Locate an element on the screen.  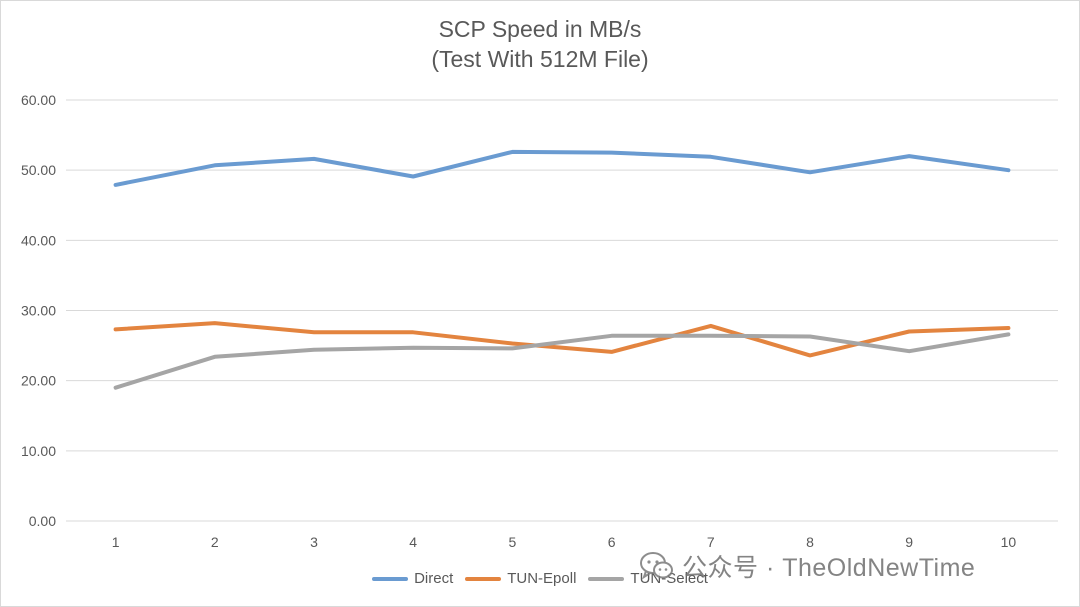
y-tick-label: 0.00 is located at coordinates (42, 521).